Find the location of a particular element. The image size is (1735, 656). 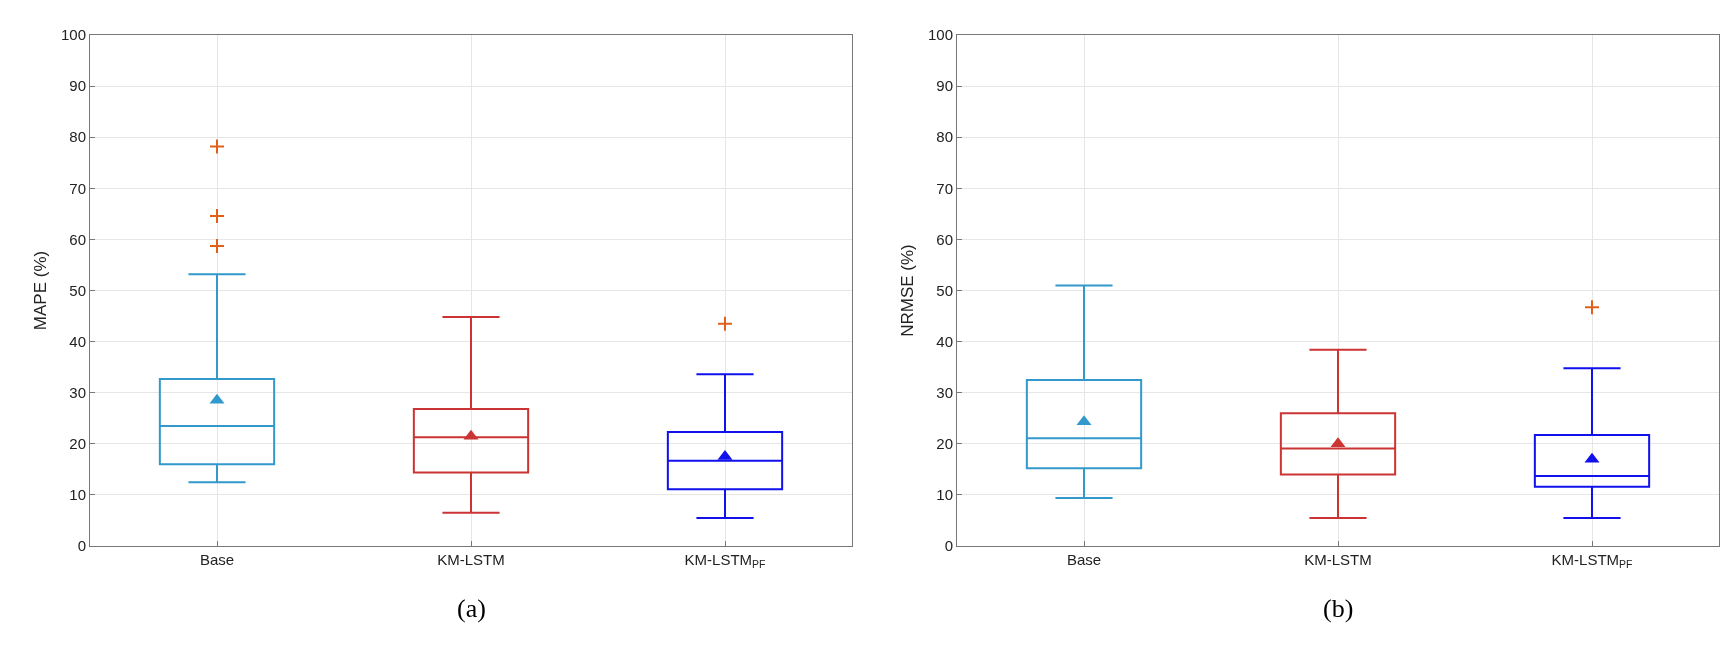

text: (b) is located at coordinates (1338, 608).